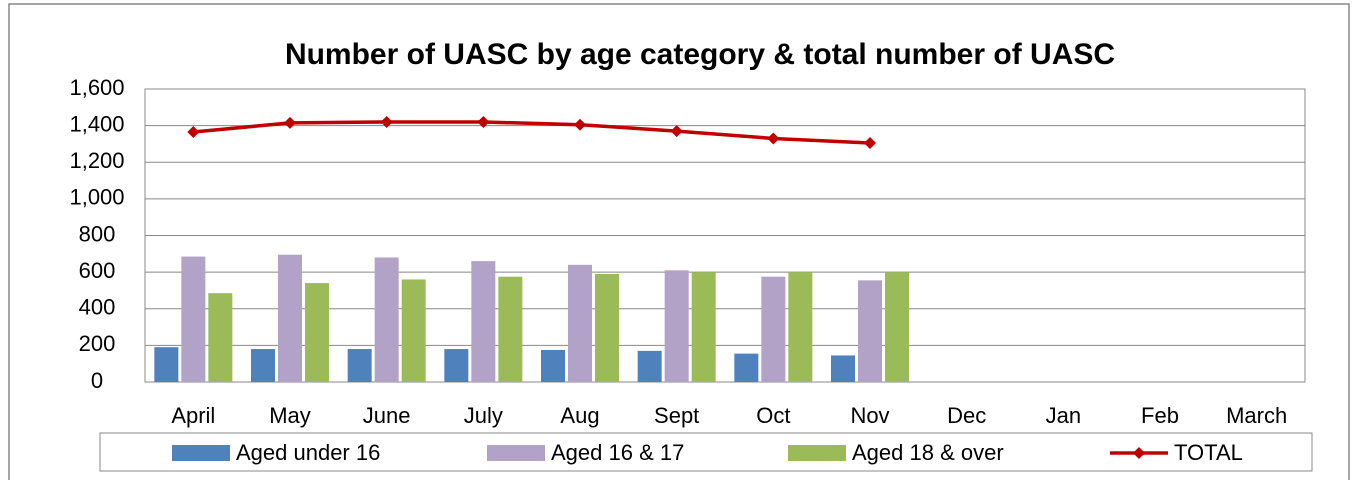  Describe the element at coordinates (97, 343) in the screenshot. I see `y-tick-label: 200` at that location.